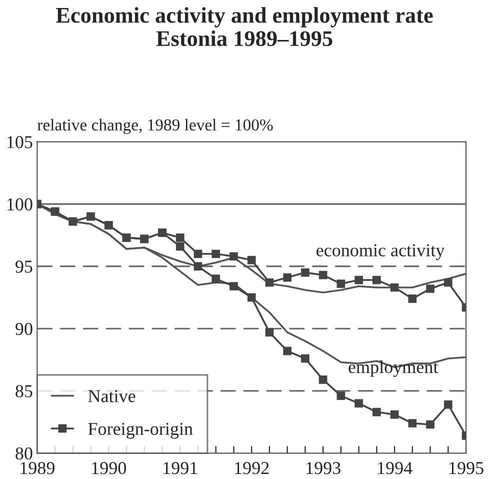 This screenshot has width=489, height=479. I want to click on x-tick-label: 1990, so click(109, 468).